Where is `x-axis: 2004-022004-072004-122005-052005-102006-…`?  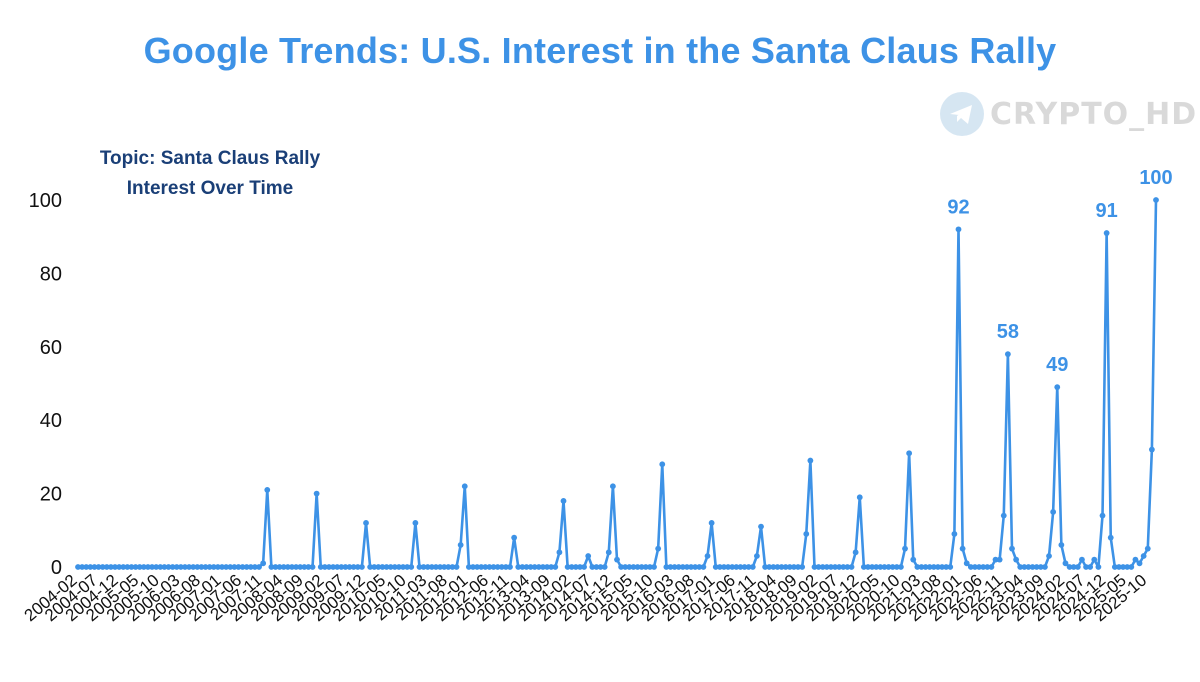 x-axis: 2004-022004-072004-122005-052005-102006-… is located at coordinates (586, 598).